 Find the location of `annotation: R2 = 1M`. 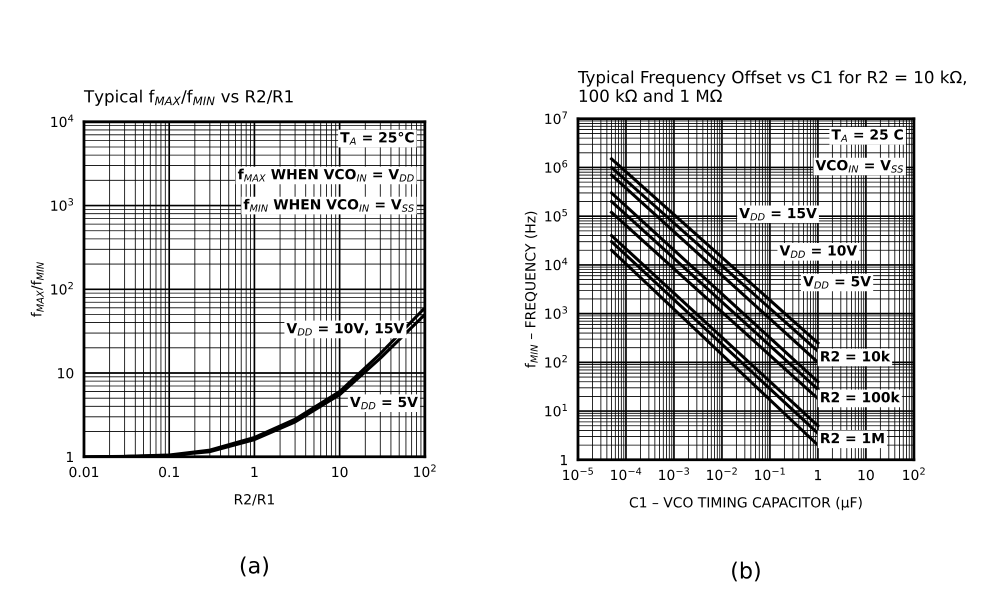

annotation: R2 = 1M is located at coordinates (852, 438).